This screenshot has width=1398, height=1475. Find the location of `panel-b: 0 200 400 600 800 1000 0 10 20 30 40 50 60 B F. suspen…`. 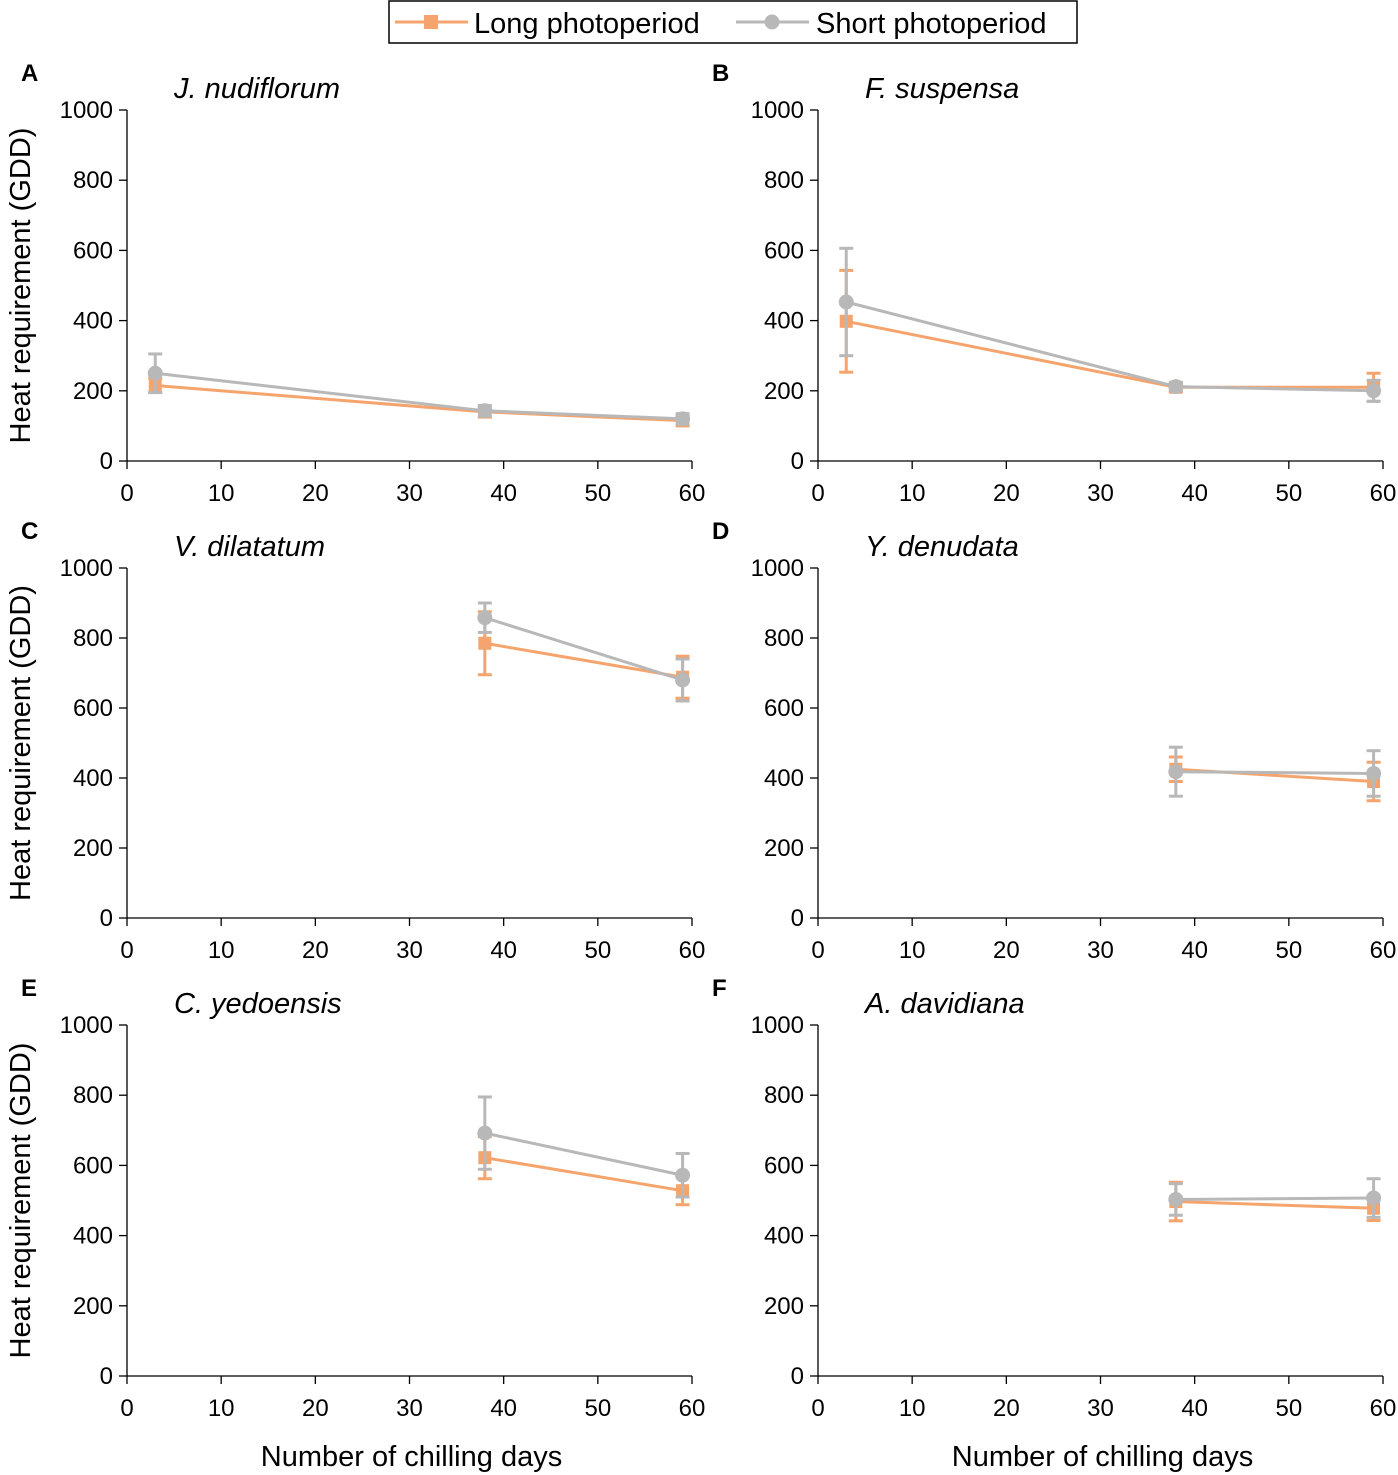

panel-b: 0 200 400 600 800 1000 0 10 20 30 40 50 60 B F. suspen… is located at coordinates (1054, 283).